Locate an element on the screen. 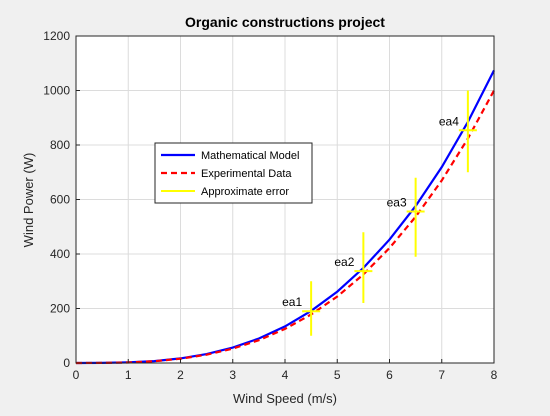 The height and width of the screenshot is (416, 550). y-tick-label: 0 is located at coordinates (66, 363).